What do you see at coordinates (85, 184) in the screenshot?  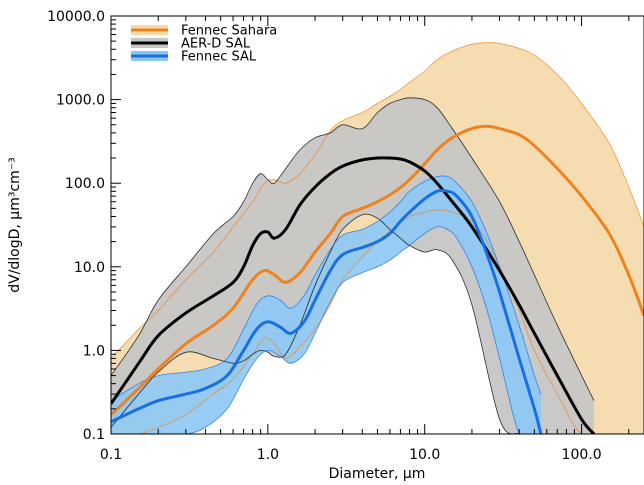 I see `y-tick-label: 100.0` at bounding box center [85, 184].